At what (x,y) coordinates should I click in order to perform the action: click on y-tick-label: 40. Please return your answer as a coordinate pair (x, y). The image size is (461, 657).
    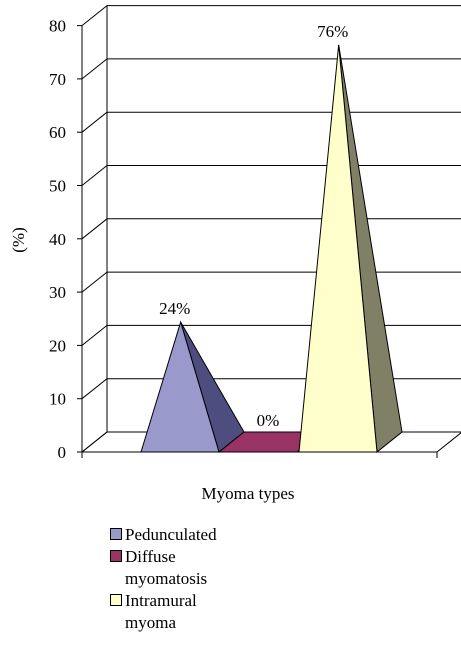
    Looking at the image, I should click on (57, 239).